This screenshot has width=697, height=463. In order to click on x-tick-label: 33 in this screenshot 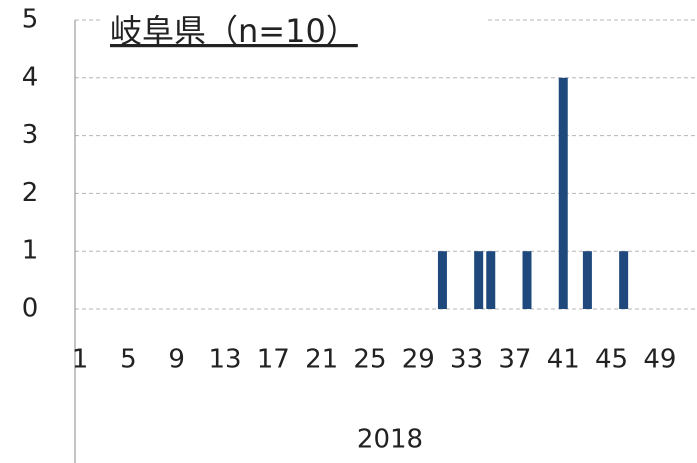, I will do `click(466, 360)`.